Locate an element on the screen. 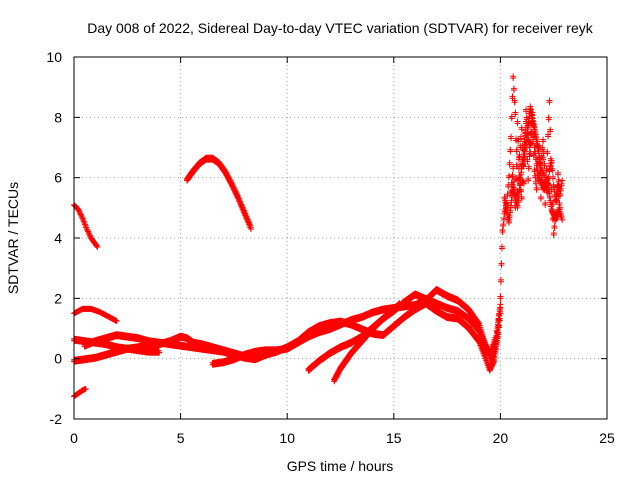 The height and width of the screenshot is (480, 640). y-tick-label: -2 is located at coordinates (56, 419).